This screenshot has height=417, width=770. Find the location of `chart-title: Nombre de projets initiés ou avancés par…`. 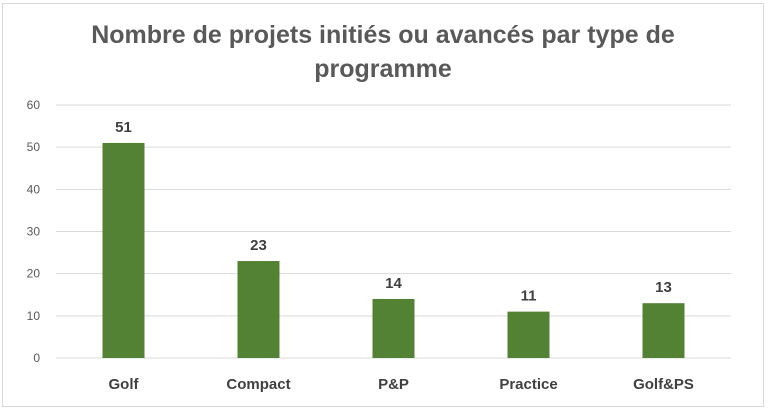

chart-title: Nombre de projets initiés ou avancés par… is located at coordinates (383, 52).